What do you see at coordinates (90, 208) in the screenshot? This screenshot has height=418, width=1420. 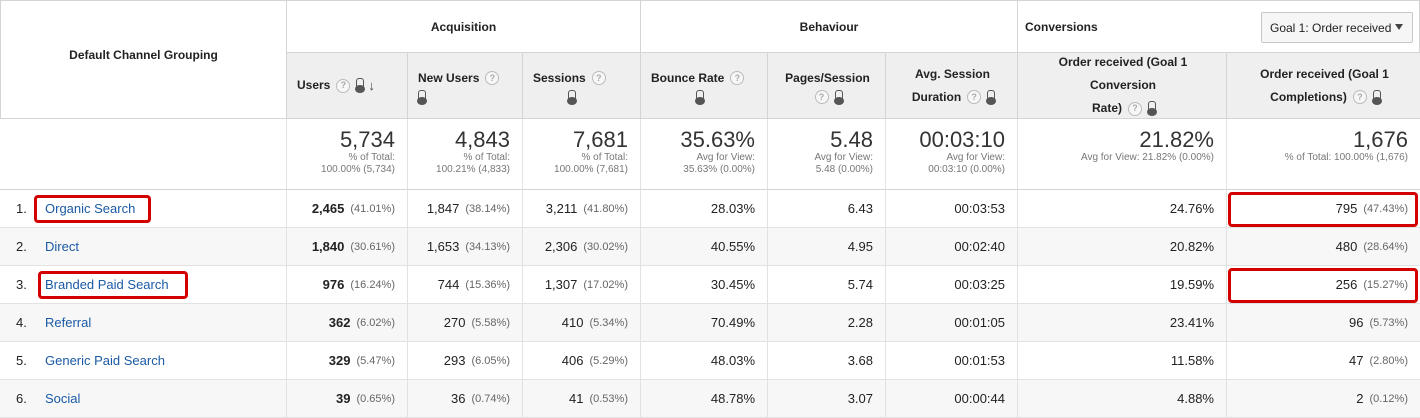 I see `channel-link: Organic Search` at bounding box center [90, 208].